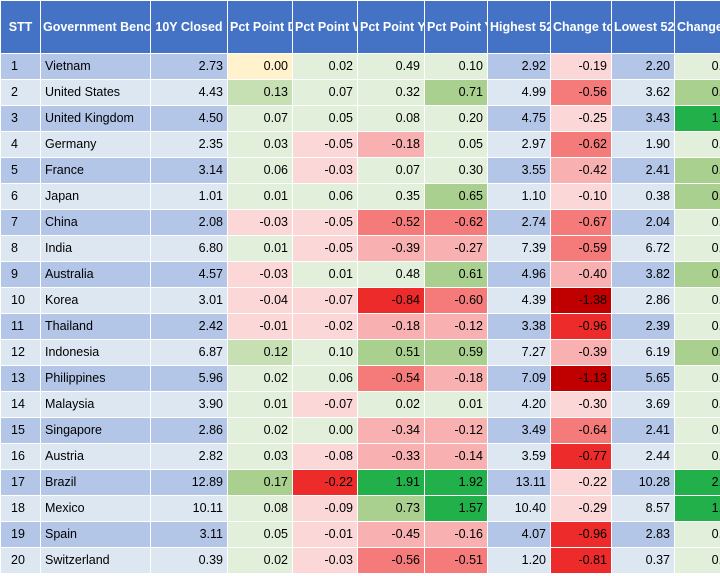  I want to click on cell-name: France, so click(95, 170).